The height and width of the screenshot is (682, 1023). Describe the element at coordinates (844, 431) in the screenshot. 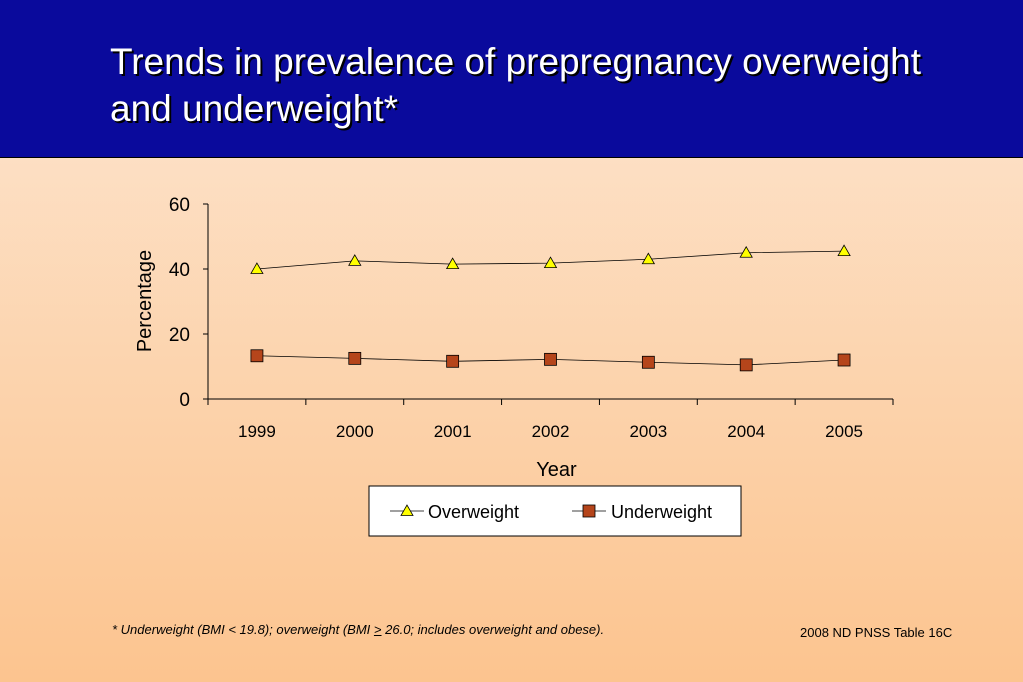

I see `x-tick-label: 2005` at that location.